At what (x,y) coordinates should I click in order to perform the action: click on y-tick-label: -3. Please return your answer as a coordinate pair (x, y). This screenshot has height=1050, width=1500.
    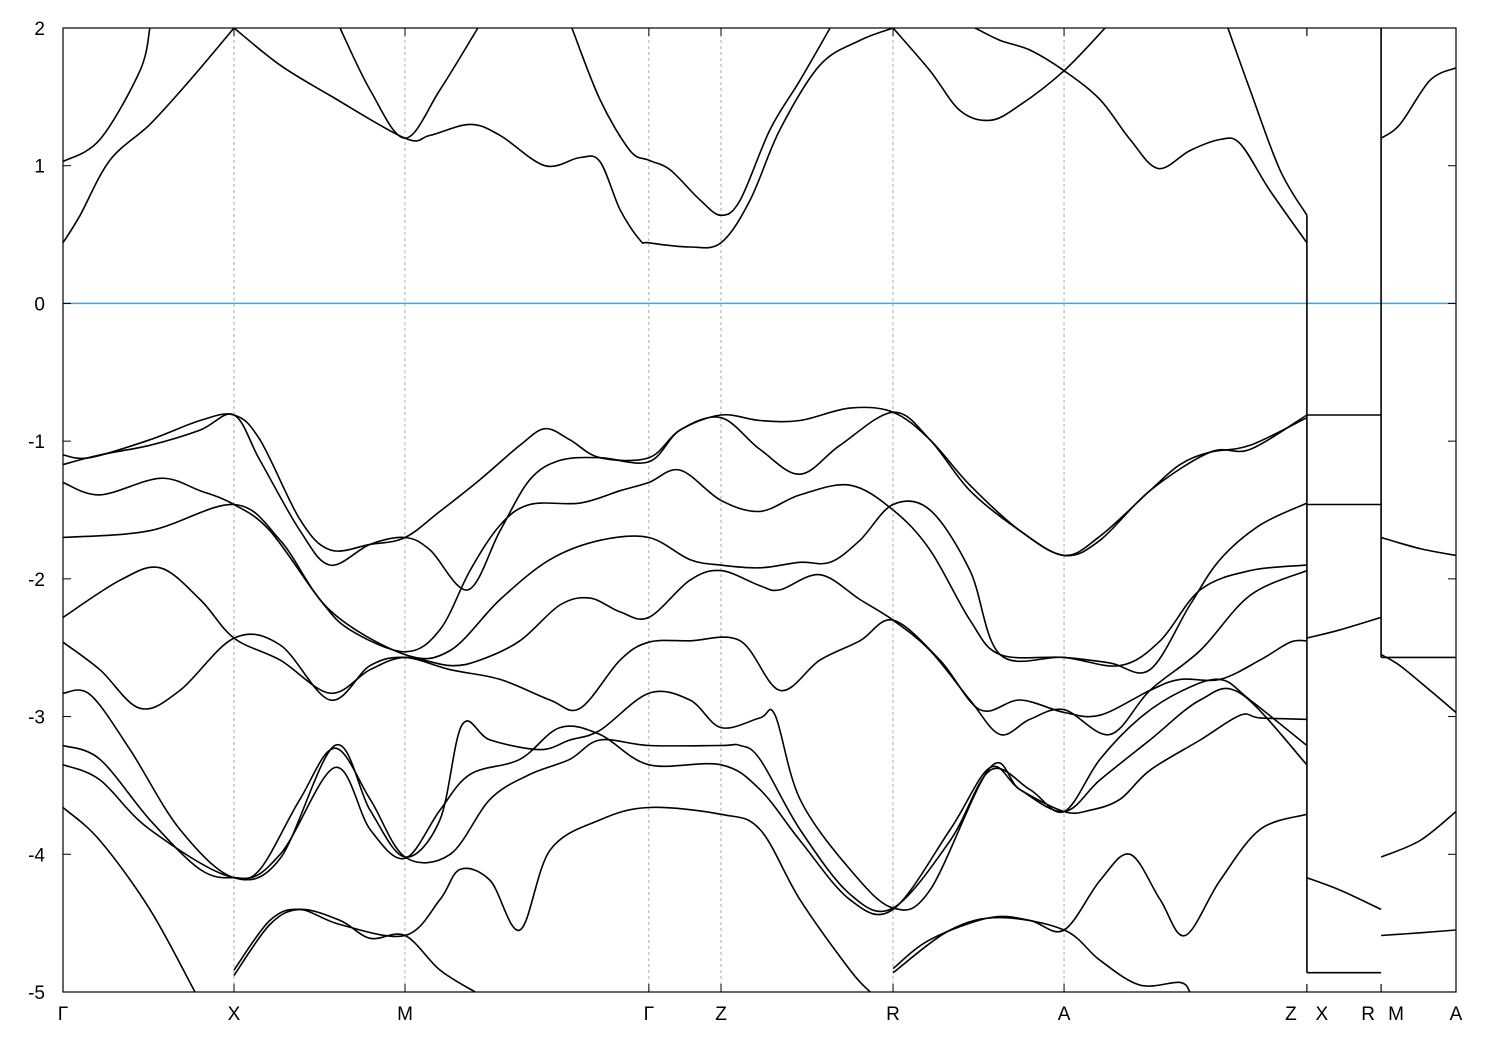
    Looking at the image, I should click on (36, 718).